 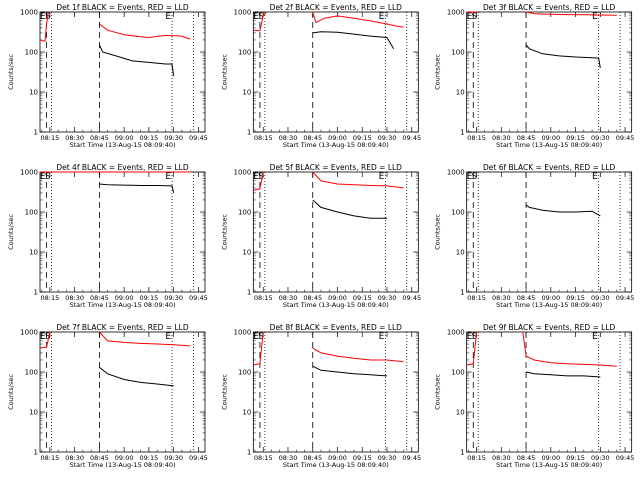 What do you see at coordinates (549, 327) in the screenshot?
I see `chart-title: Det 9f BLACK = Events, RED = LLD` at bounding box center [549, 327].